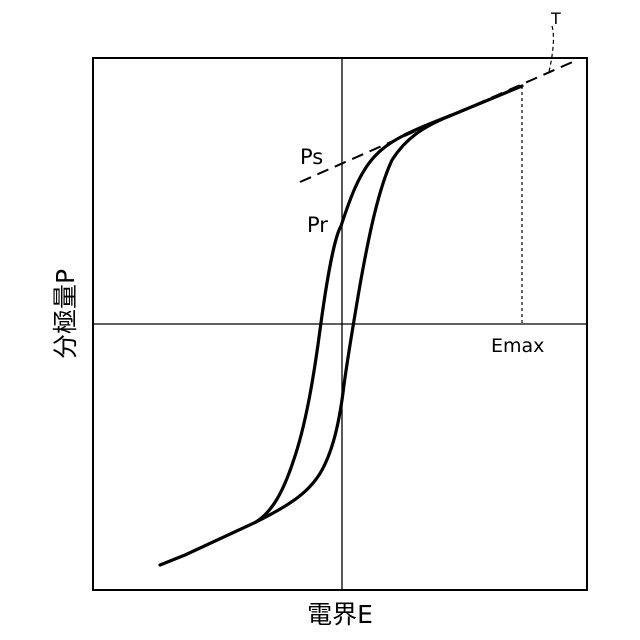  I want to click on ps-label: Ps, so click(311, 157).